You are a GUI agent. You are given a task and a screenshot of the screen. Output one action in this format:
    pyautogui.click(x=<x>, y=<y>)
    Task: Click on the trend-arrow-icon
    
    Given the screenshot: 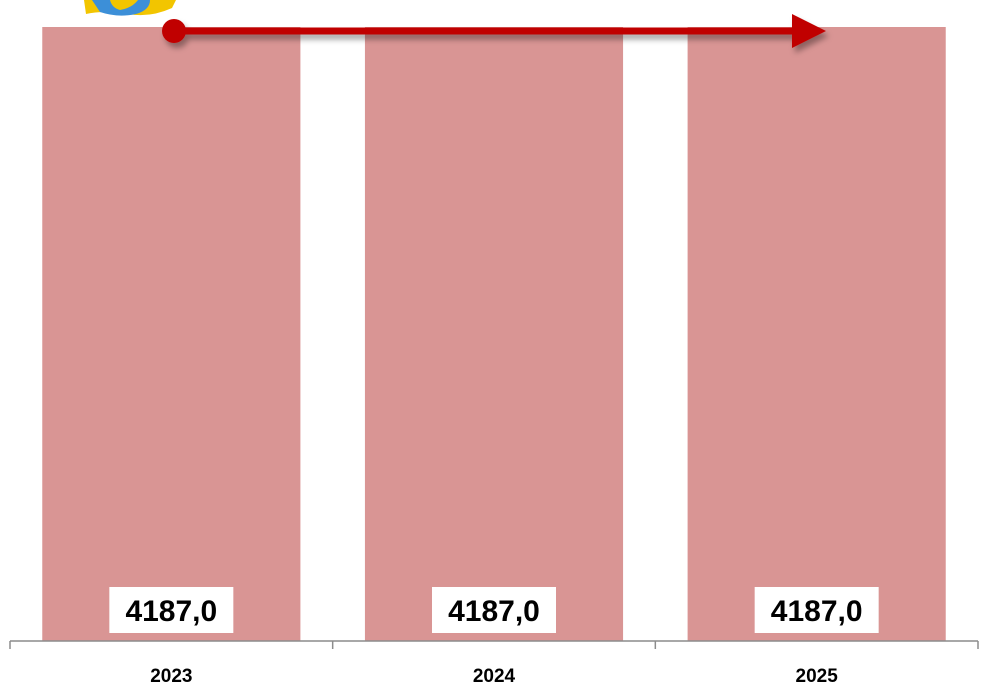 What is the action you would take?
    pyautogui.click(x=494, y=31)
    